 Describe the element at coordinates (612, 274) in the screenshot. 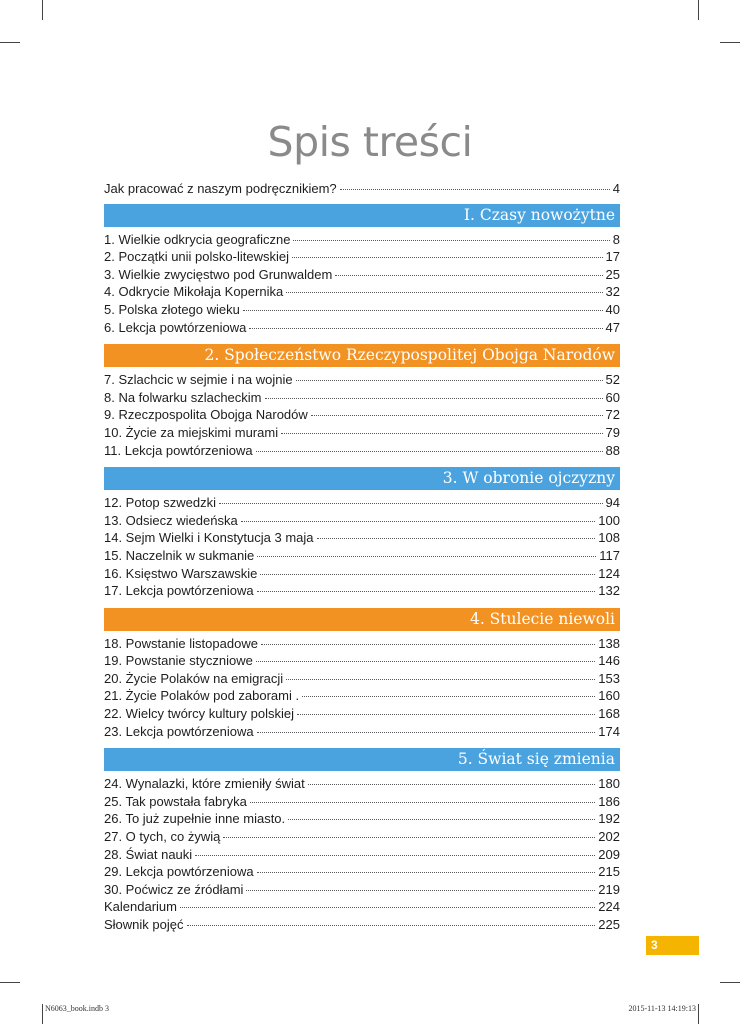

I see `toc-entry-page: 25` at that location.